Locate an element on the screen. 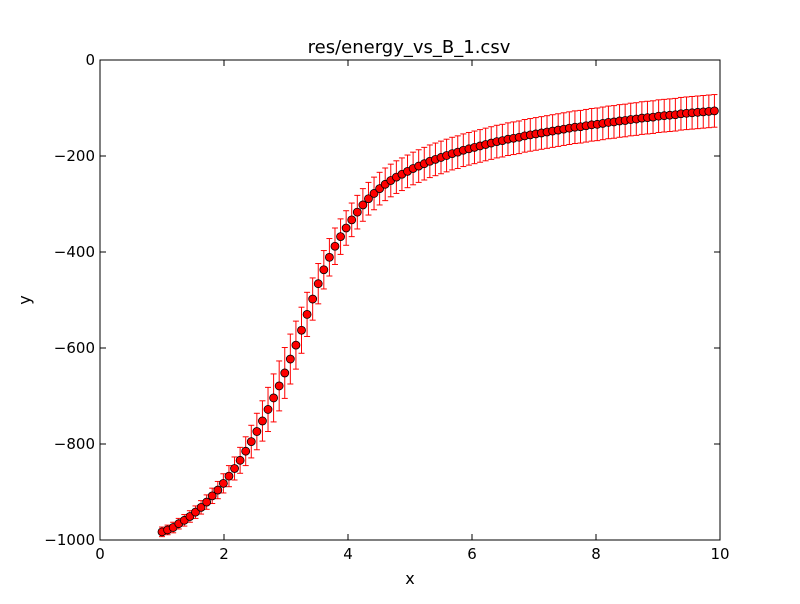  x-tick-label: 4 is located at coordinates (348, 554).